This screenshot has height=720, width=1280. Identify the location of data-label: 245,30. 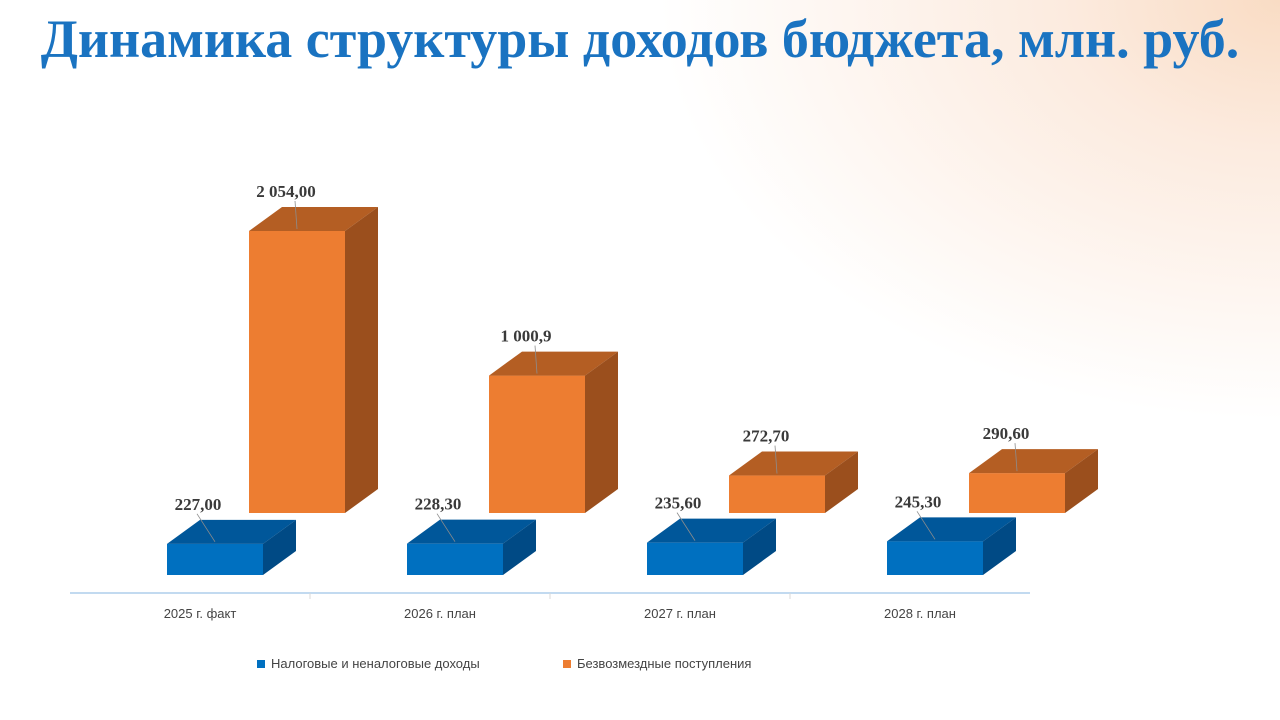
(918, 501).